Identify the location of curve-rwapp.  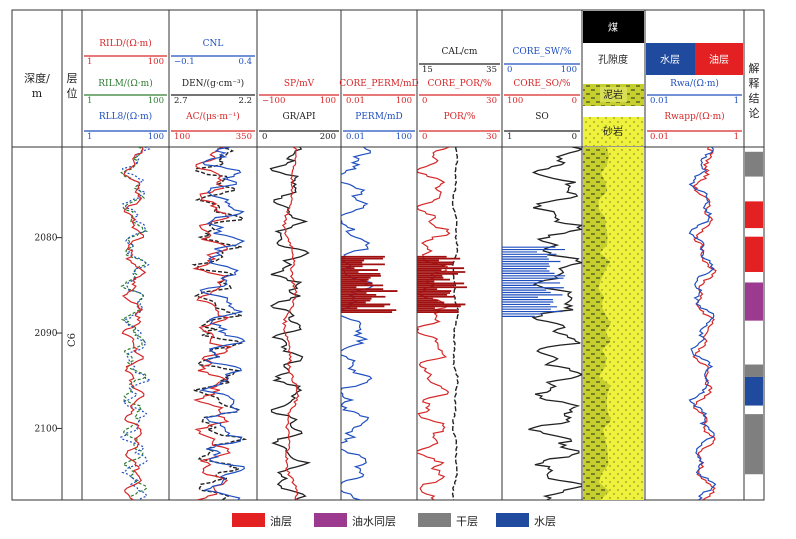
(704, 323).